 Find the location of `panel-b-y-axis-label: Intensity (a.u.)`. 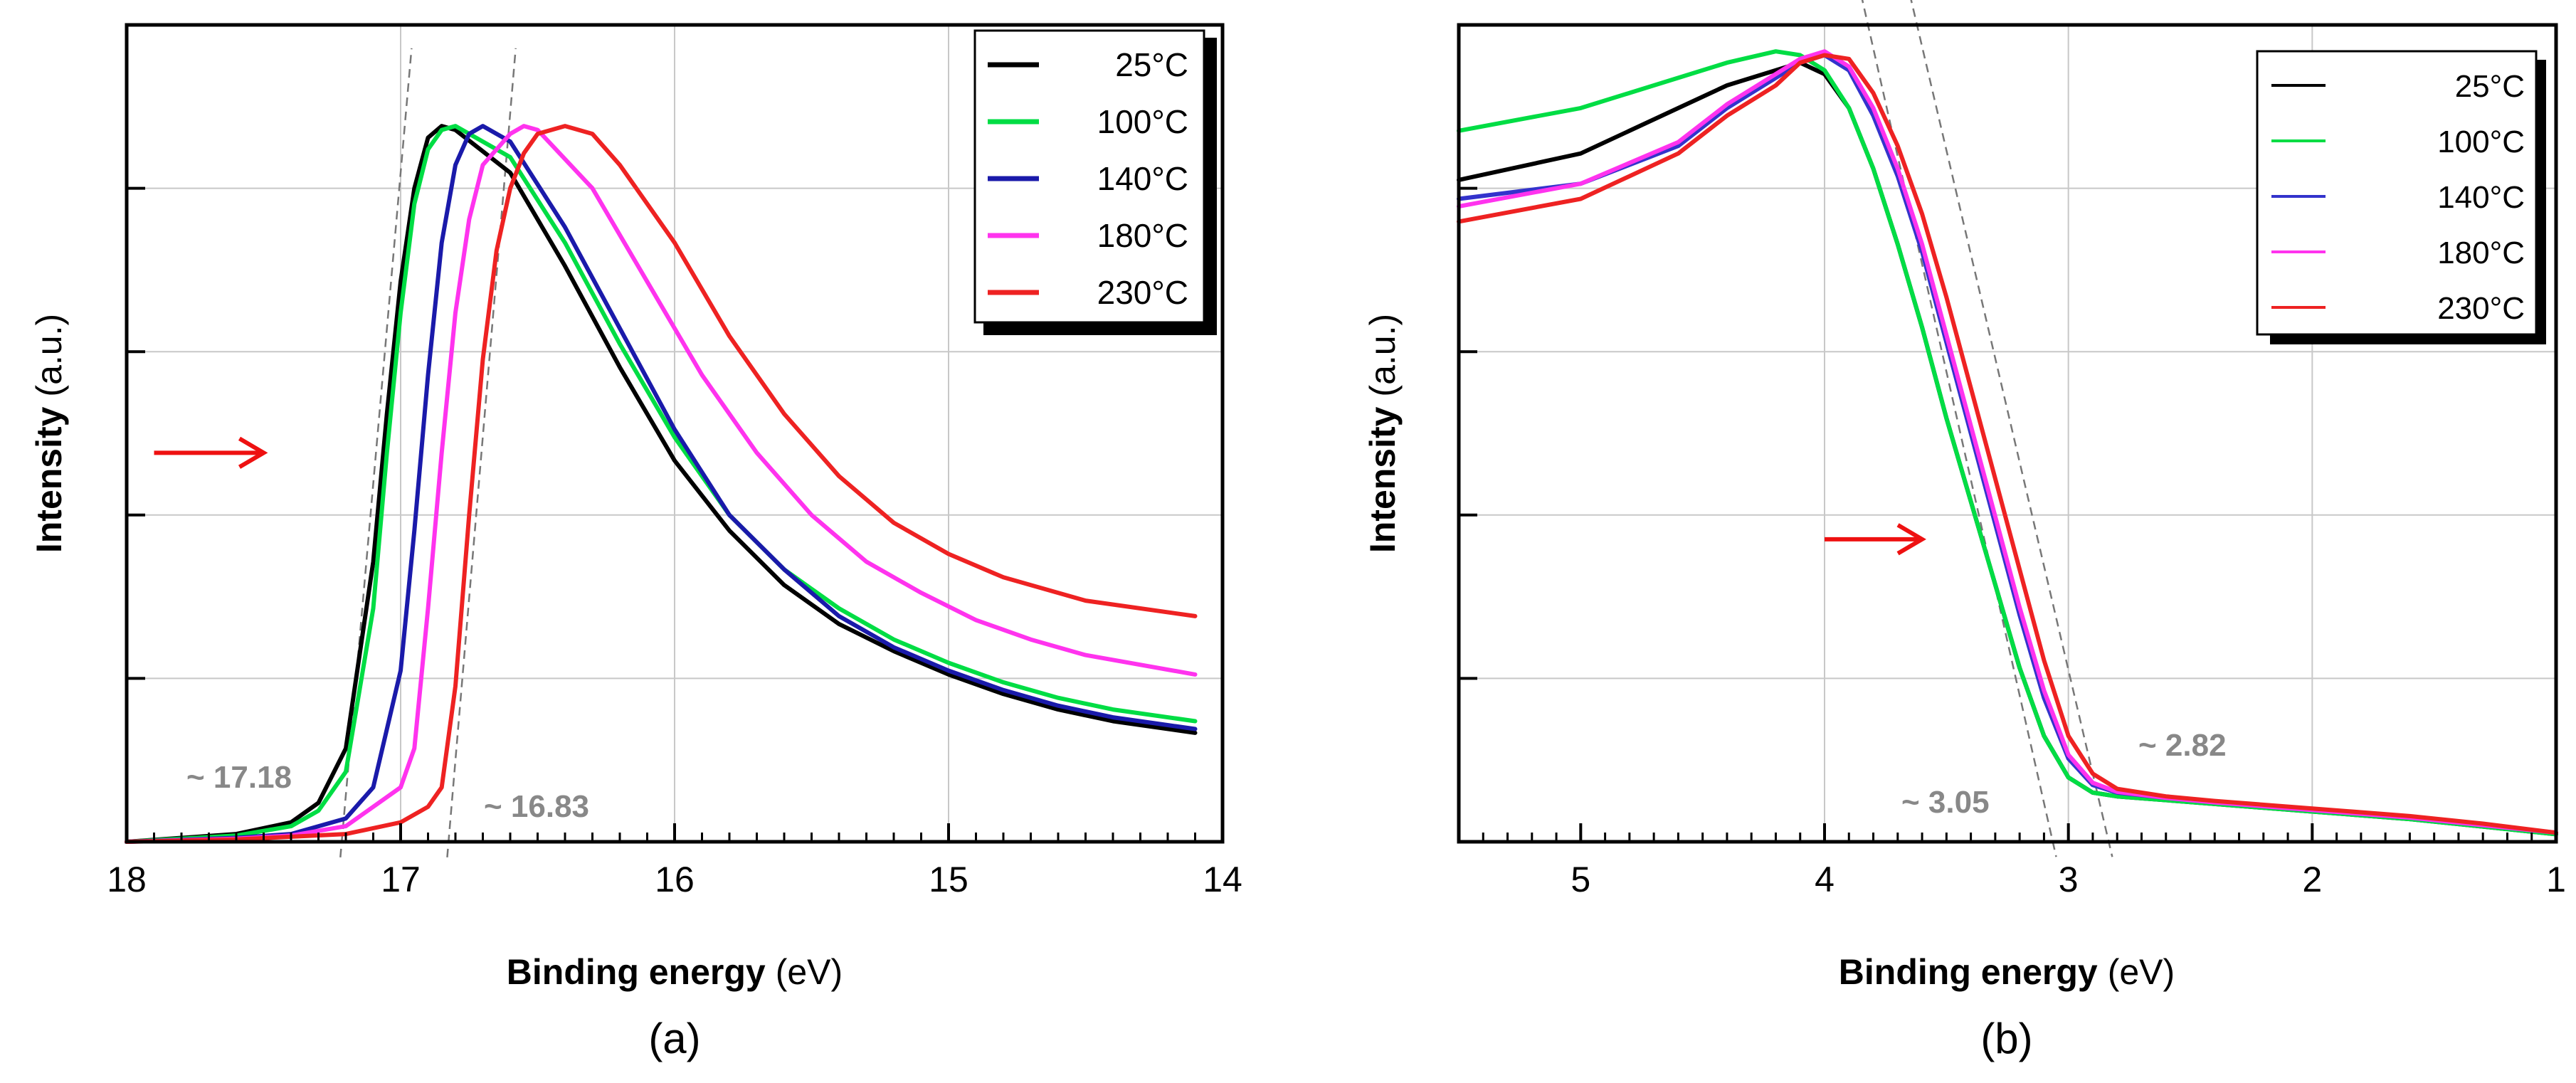

panel-b-y-axis-label: Intensity (a.u.) is located at coordinates (1383, 433).